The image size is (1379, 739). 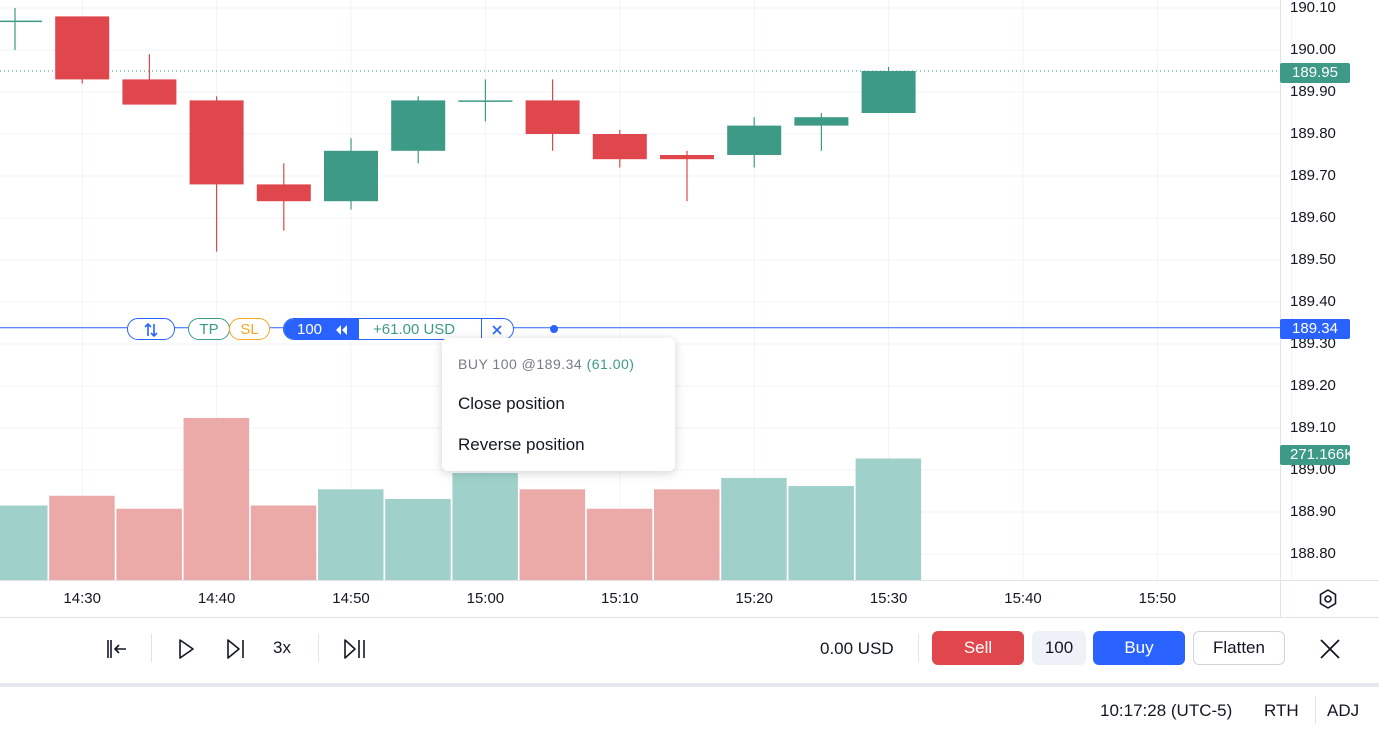 I want to click on time-axis-label: 14:50, so click(x=351, y=598).